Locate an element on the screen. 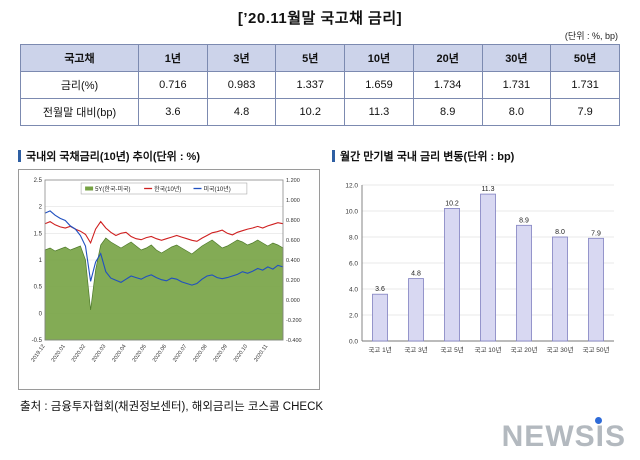 The height and width of the screenshot is (460, 640). newsis-dot-icon is located at coordinates (598, 420).